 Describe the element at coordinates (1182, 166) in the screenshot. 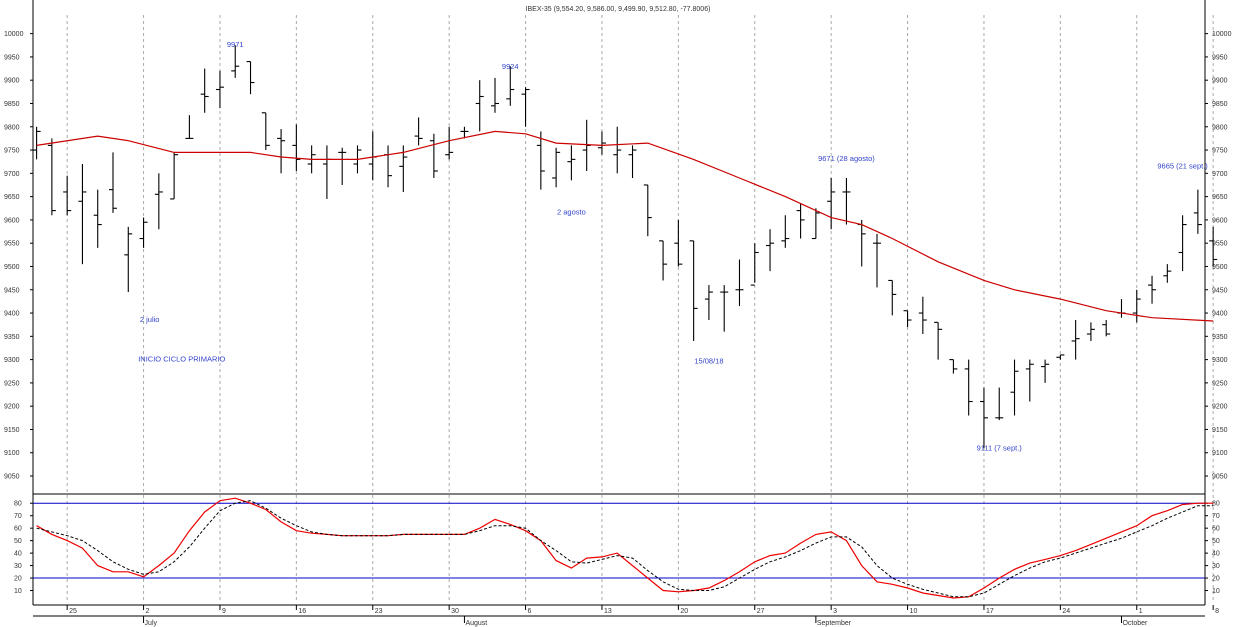

I see `price-annotation: 9665 (21 sept.)` at that location.